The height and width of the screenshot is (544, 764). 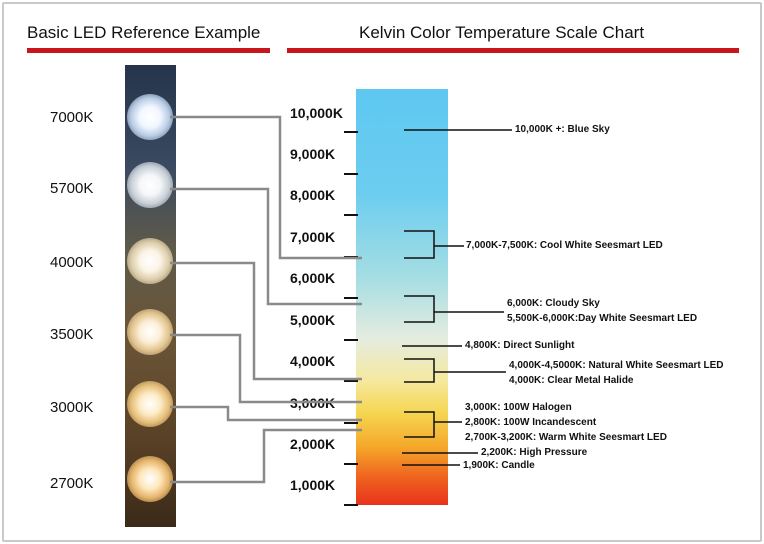 What do you see at coordinates (313, 154) in the screenshot?
I see `kelvin-label-9000: 9,000K` at bounding box center [313, 154].